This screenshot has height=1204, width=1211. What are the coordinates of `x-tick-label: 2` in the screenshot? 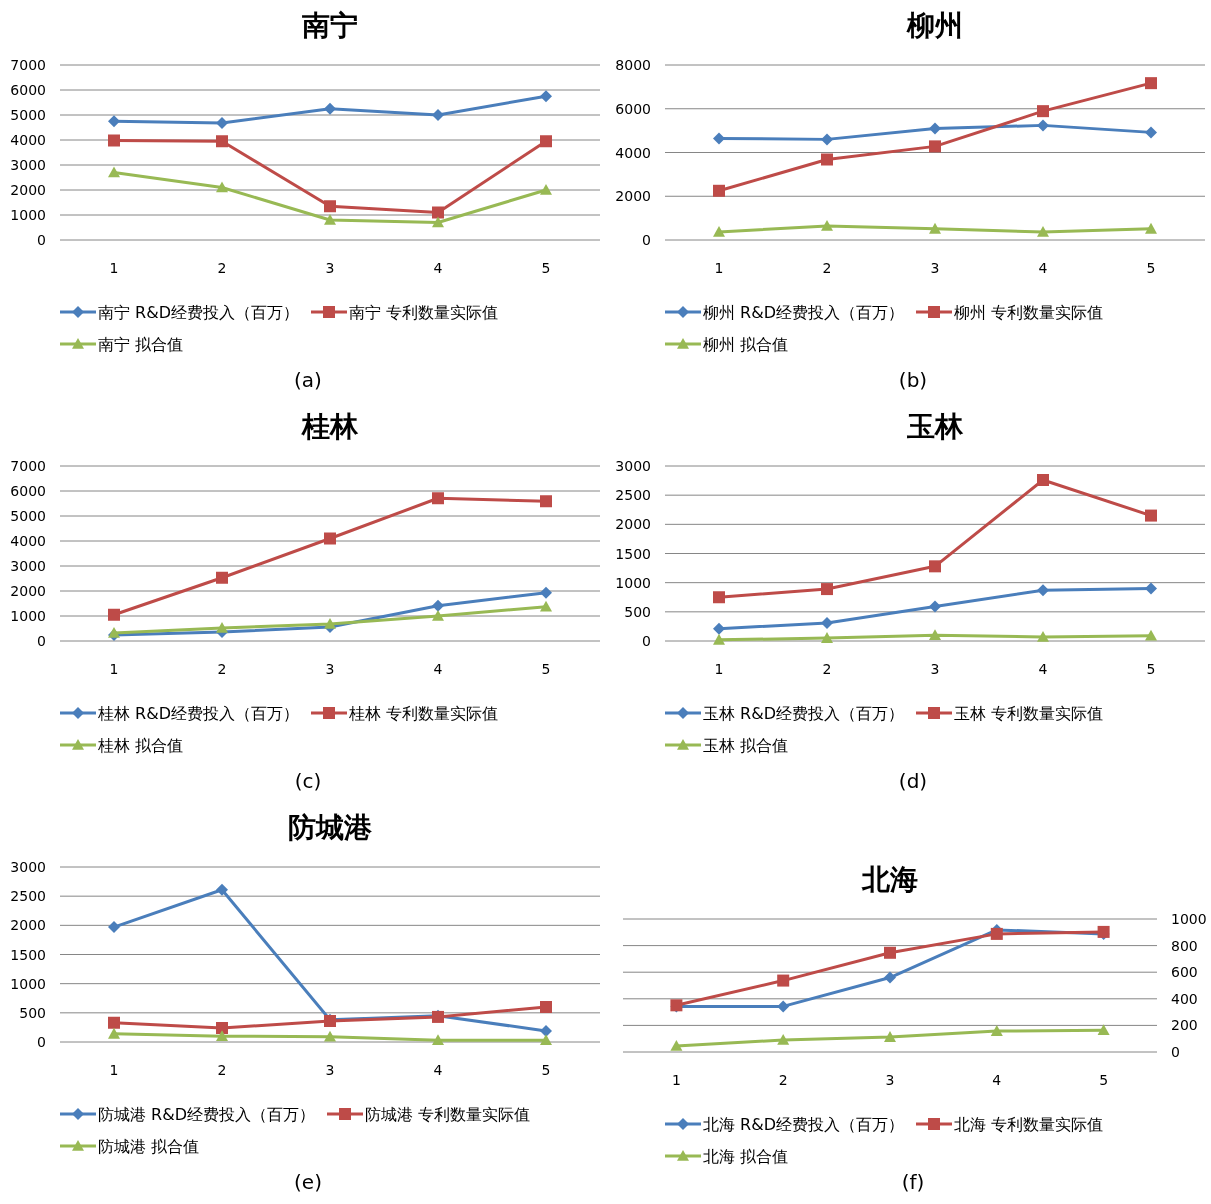 It's located at (827, 268).